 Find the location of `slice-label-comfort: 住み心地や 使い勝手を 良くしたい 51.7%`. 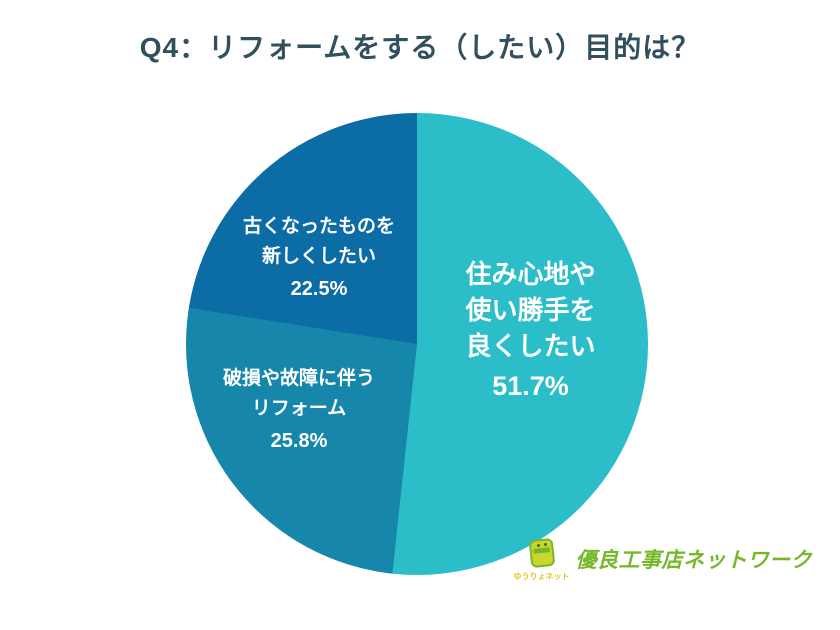

slice-label-comfort: 住み心地や 使い勝手を 良くしたい 51.7% is located at coordinates (530, 330).